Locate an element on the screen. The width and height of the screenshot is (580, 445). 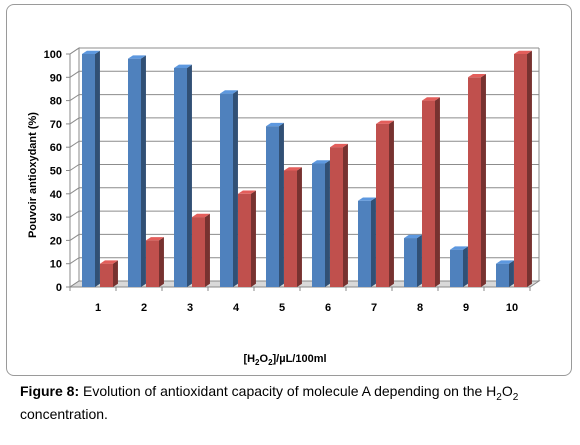
y-tick-label: 0 is located at coordinates (59, 288).